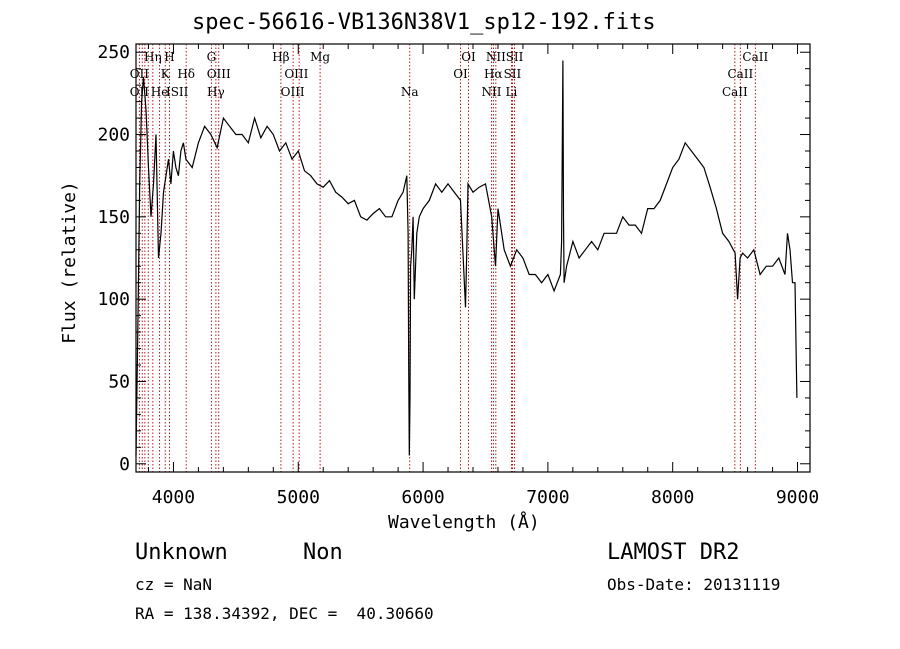  Describe the element at coordinates (672, 497) in the screenshot. I see `x-tick-label: 8000` at that location.